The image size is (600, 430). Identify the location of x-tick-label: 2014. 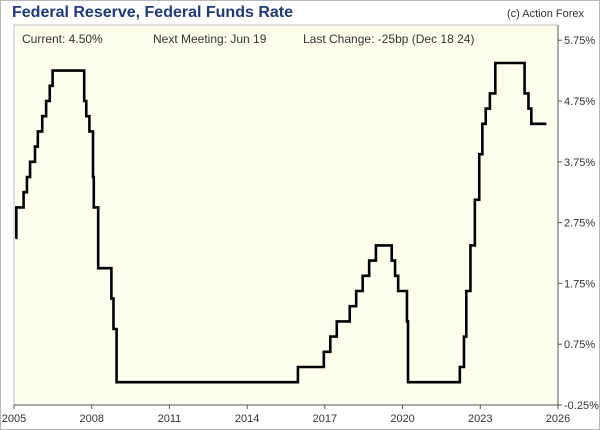
(247, 419).